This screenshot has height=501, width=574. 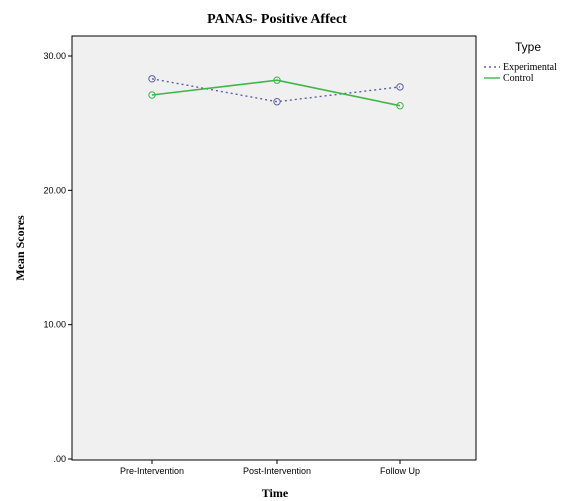 What do you see at coordinates (152, 471) in the screenshot?
I see `x-tick-label: Pre-Intervention` at bounding box center [152, 471].